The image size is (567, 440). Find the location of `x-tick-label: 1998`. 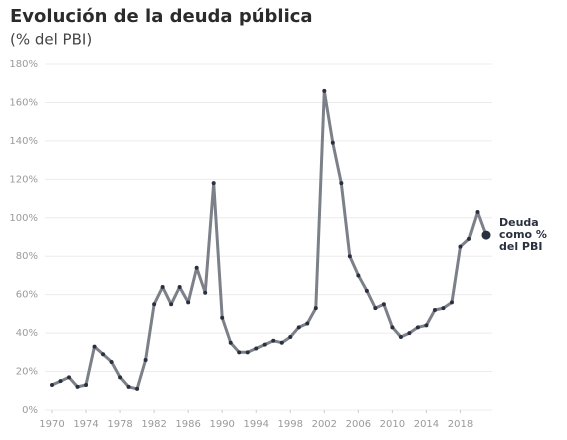

x-tick-label: 1998 is located at coordinates (290, 424).